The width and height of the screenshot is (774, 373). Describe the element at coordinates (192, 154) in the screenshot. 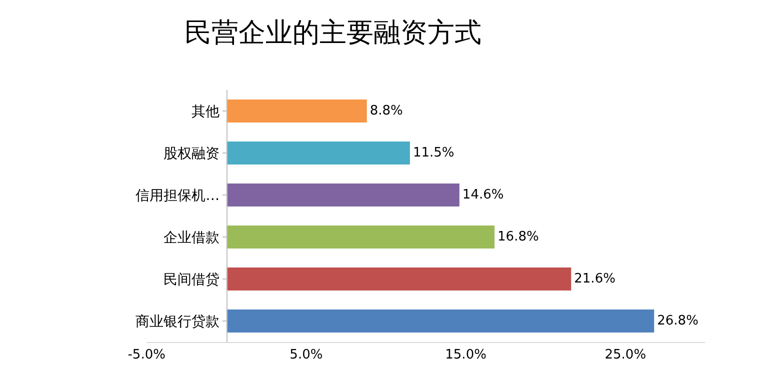

I see `y-tick-label: 股权融资` at that location.